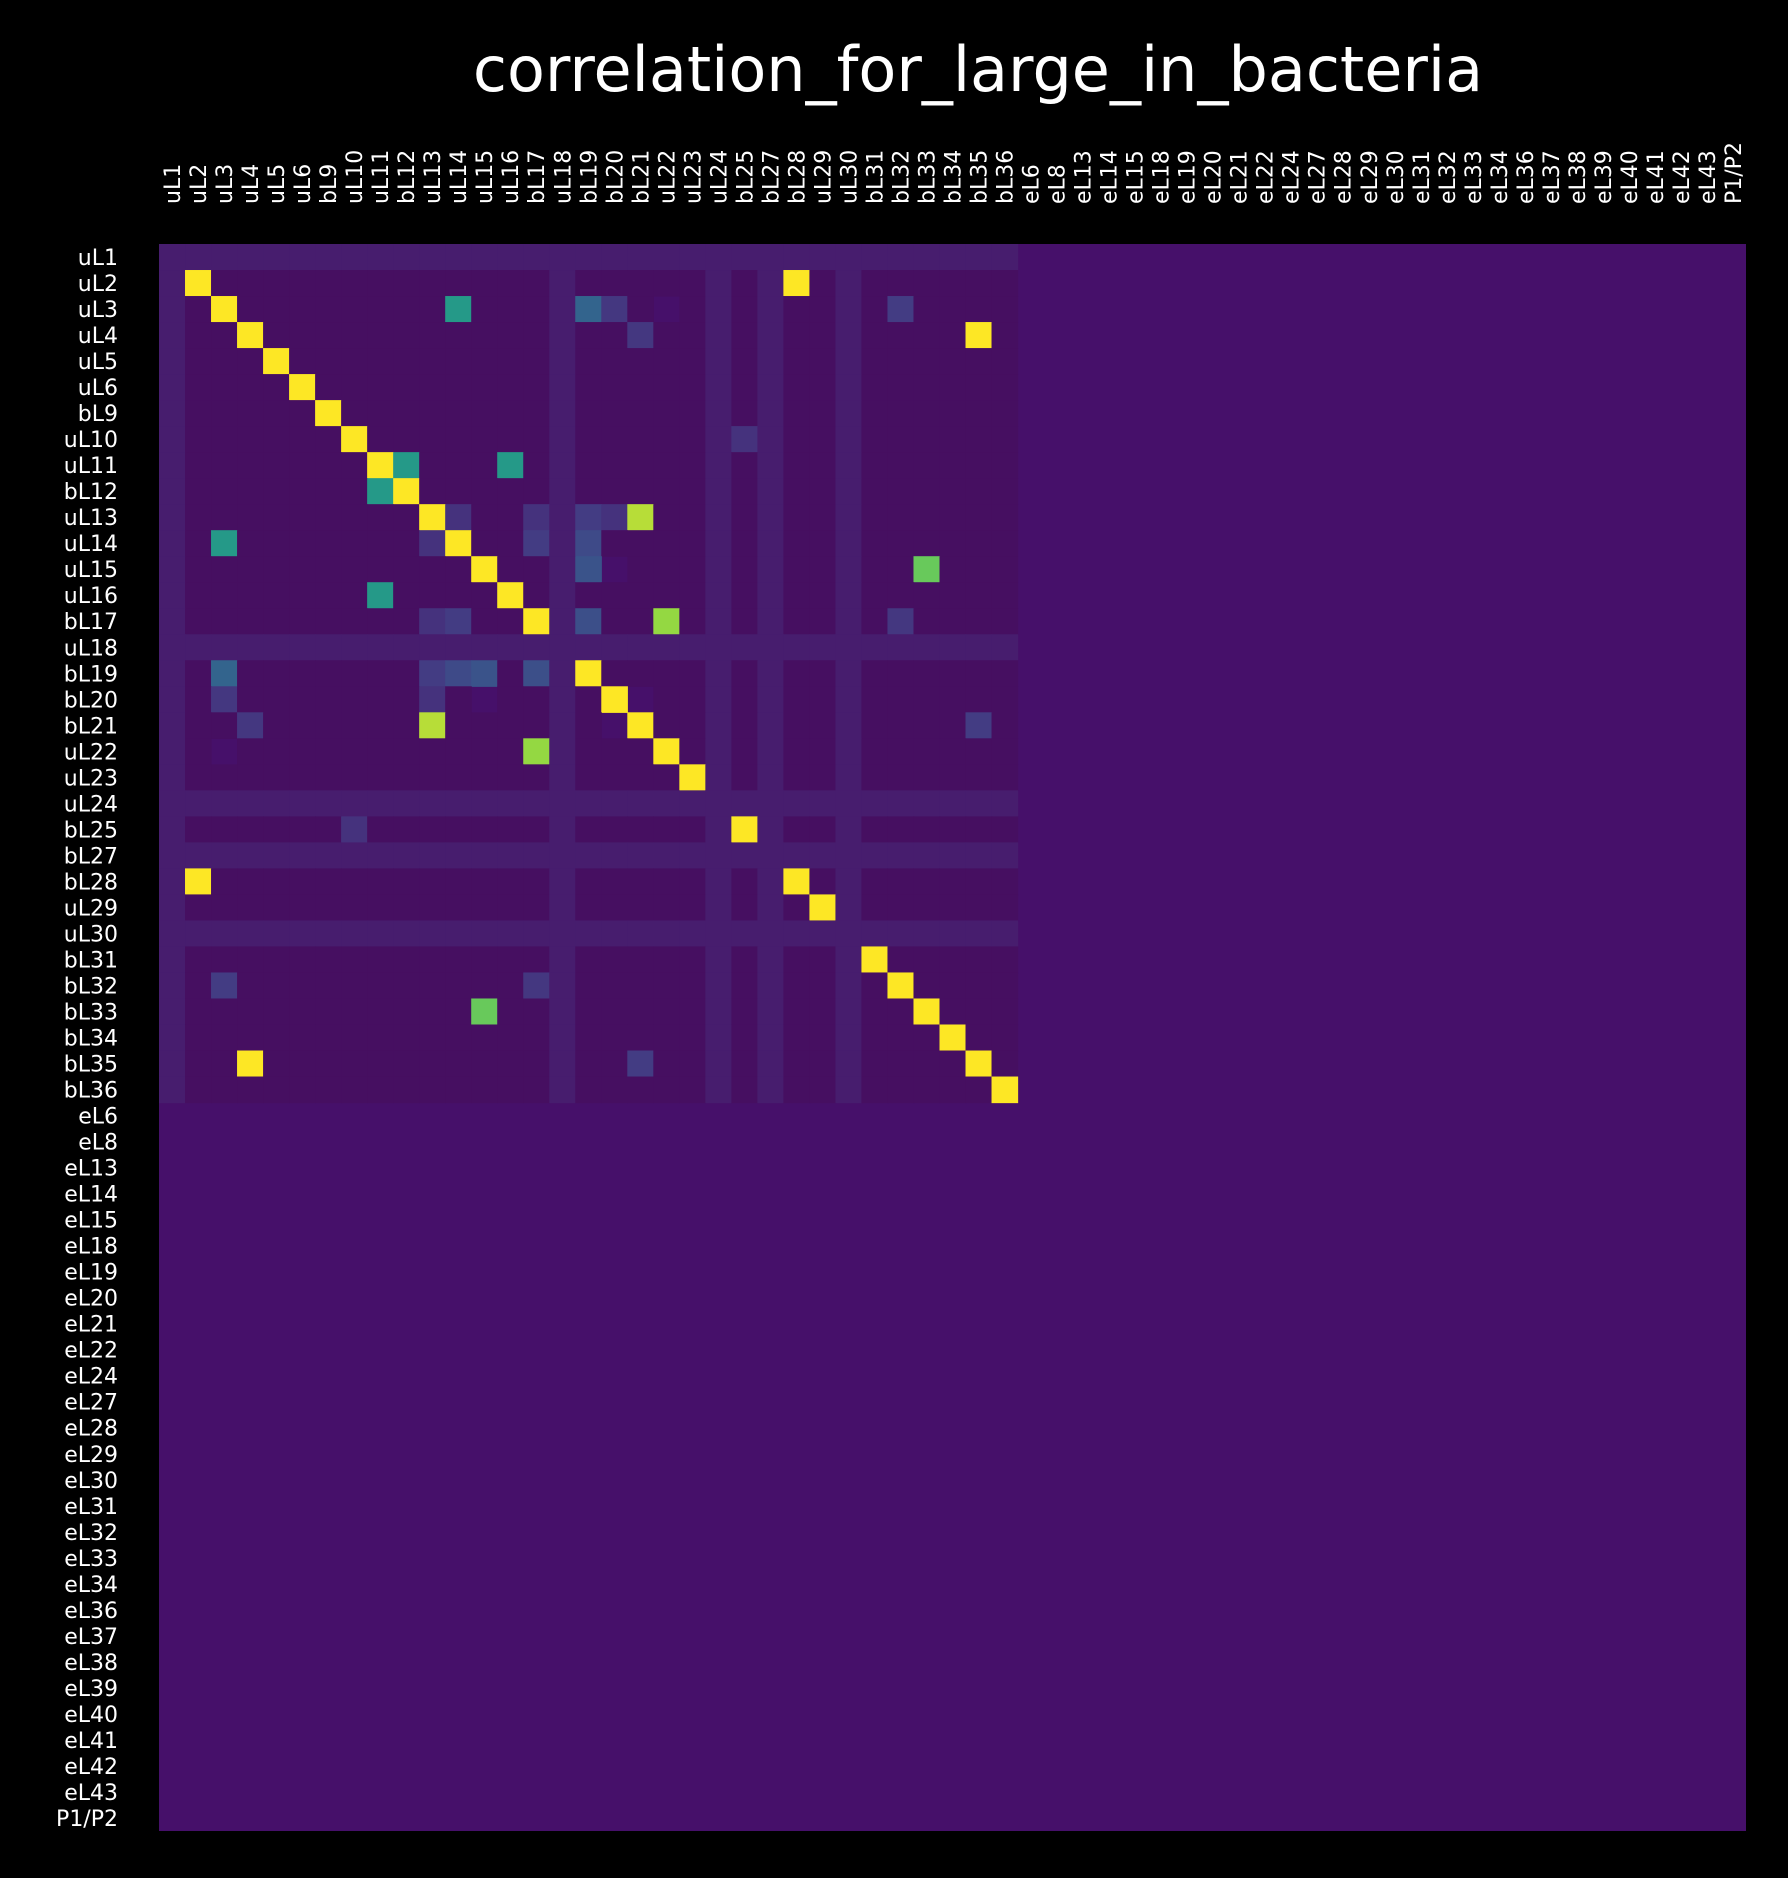 The image size is (1788, 1878). Describe the element at coordinates (250, 673) in the screenshot. I see `heatmap-cell-bL19-uL4` at that location.